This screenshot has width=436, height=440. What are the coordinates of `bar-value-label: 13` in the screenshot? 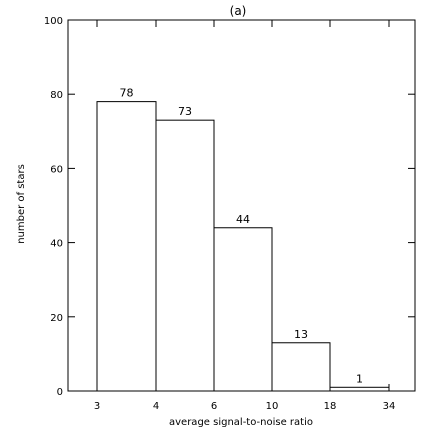 It's located at (301, 334).